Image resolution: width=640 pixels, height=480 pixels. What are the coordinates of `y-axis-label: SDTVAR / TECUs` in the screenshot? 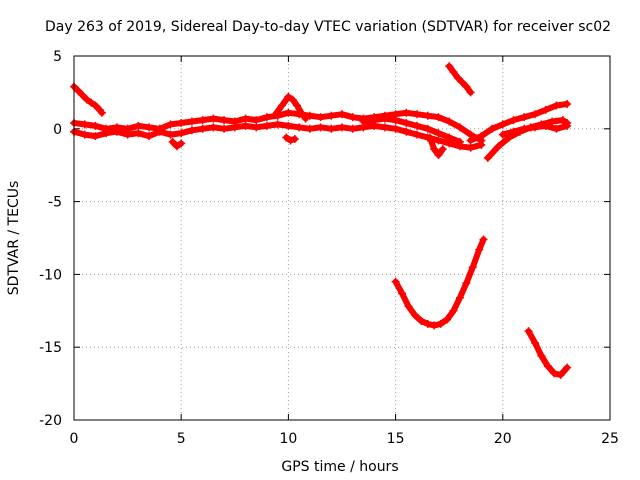 It's located at (14, 238).